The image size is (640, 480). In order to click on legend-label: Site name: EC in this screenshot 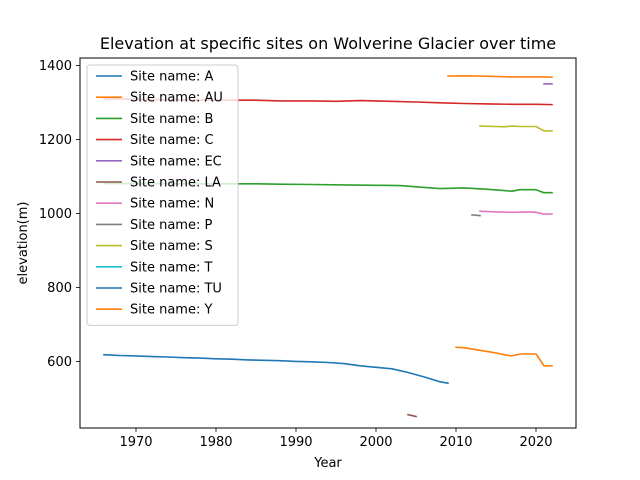, I will do `click(176, 161)`.